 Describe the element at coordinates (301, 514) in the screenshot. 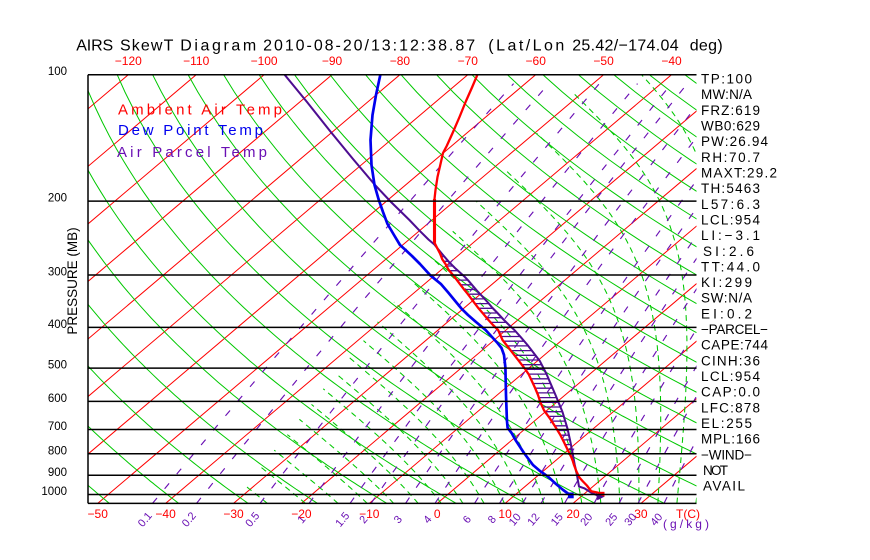

I see `svg-text: −20` at that location.